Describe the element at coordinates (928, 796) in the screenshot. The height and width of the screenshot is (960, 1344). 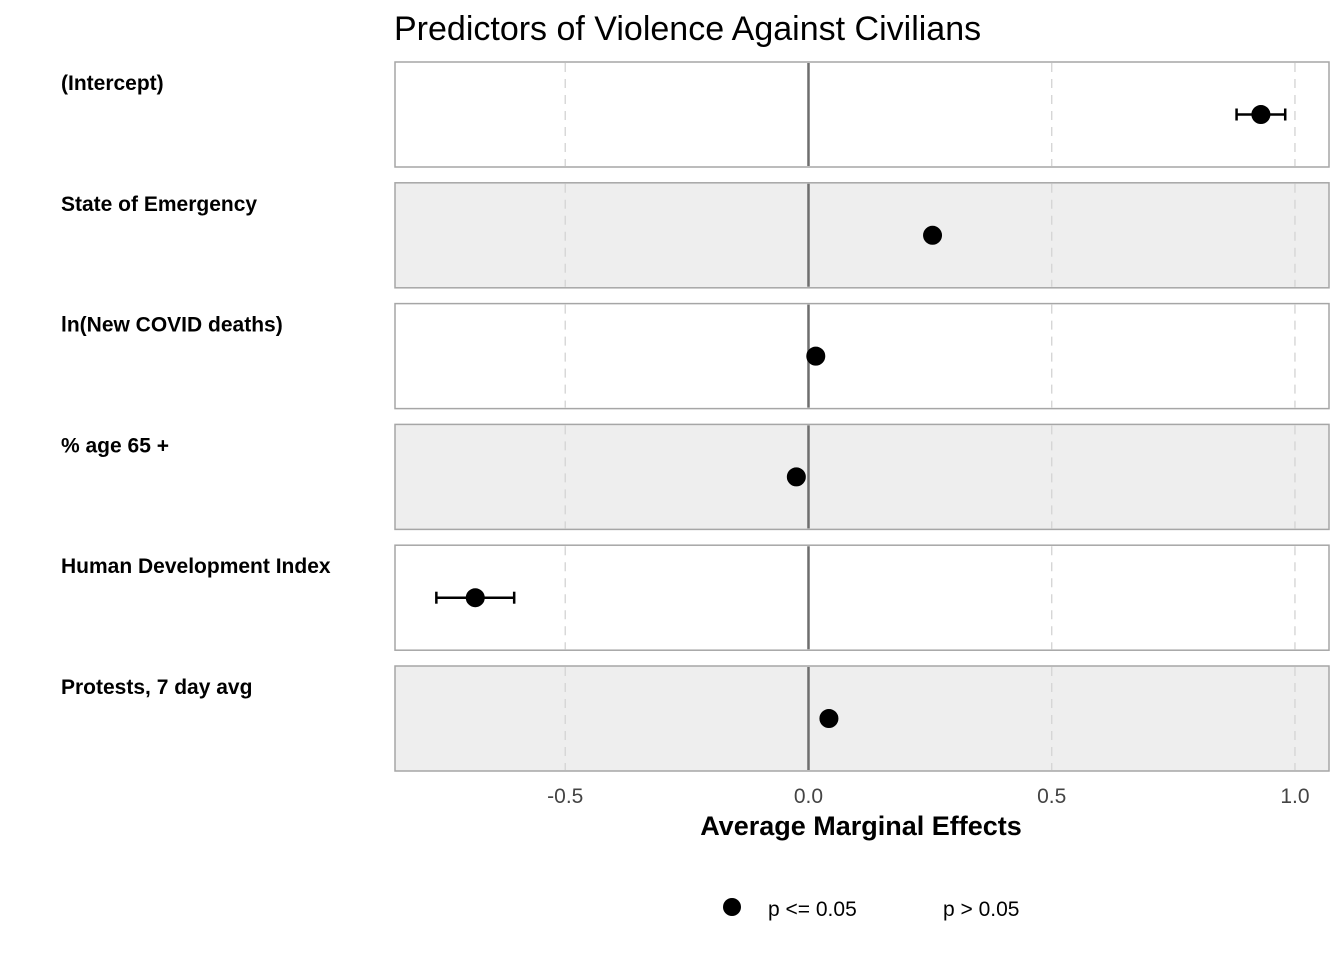
I see `x-axis-ticks: -0.5 0.0 0.5 1.0` at that location.